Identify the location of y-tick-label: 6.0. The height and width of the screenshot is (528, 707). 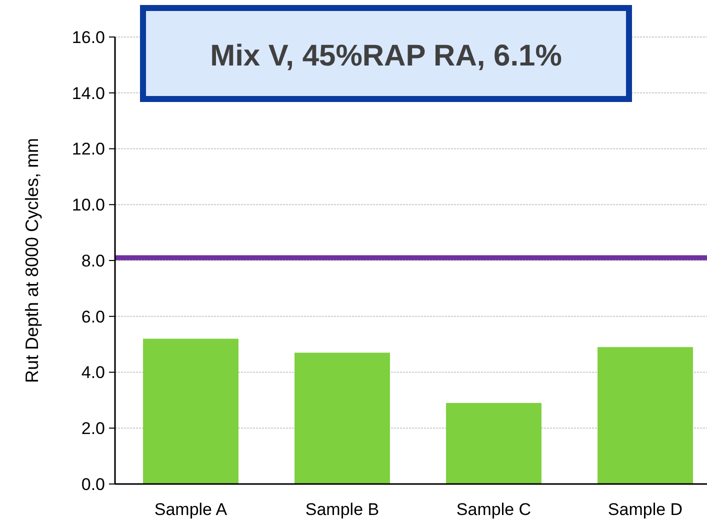
(93, 316).